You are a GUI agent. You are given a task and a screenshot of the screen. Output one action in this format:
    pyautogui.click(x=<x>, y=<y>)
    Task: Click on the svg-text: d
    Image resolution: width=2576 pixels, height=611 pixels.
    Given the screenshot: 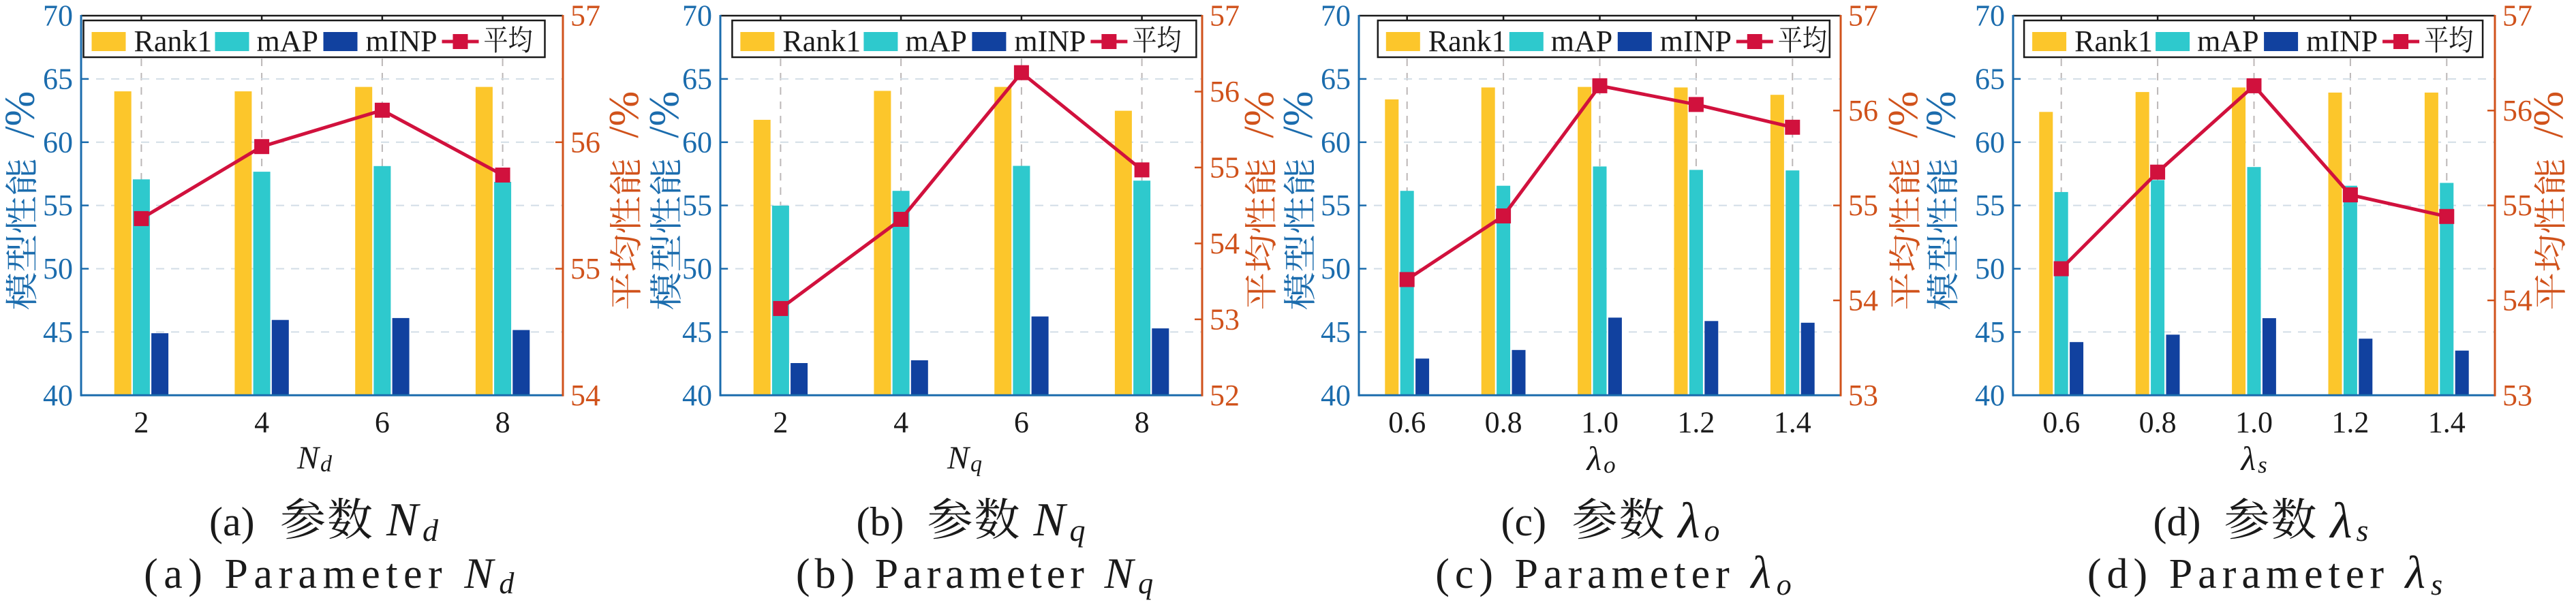 What is the action you would take?
    pyautogui.click(x=431, y=530)
    